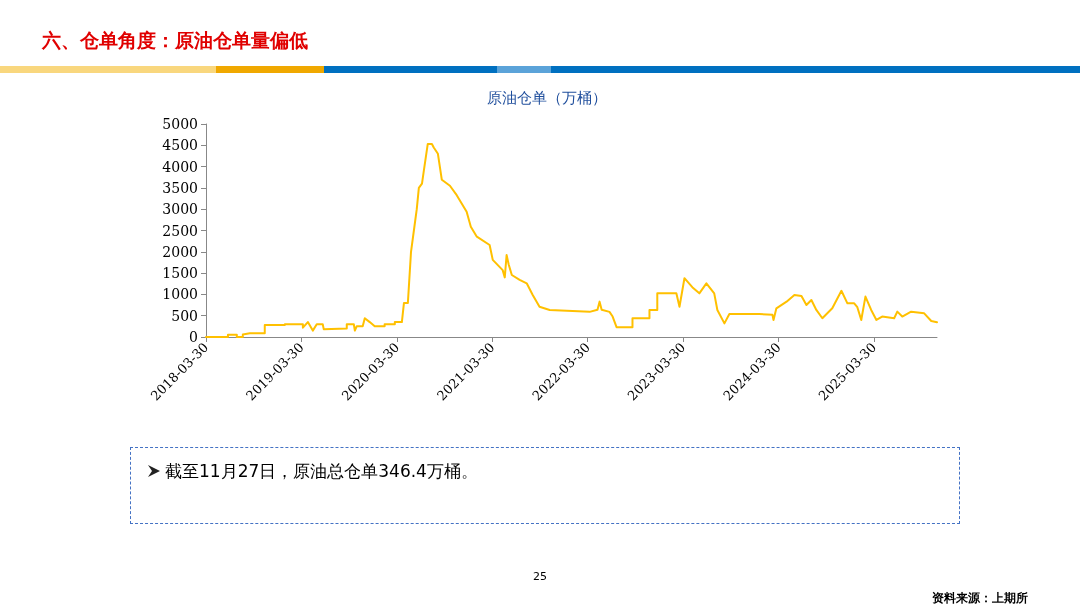  Describe the element at coordinates (180, 230) in the screenshot. I see `y-tick-label: 2500` at that location.